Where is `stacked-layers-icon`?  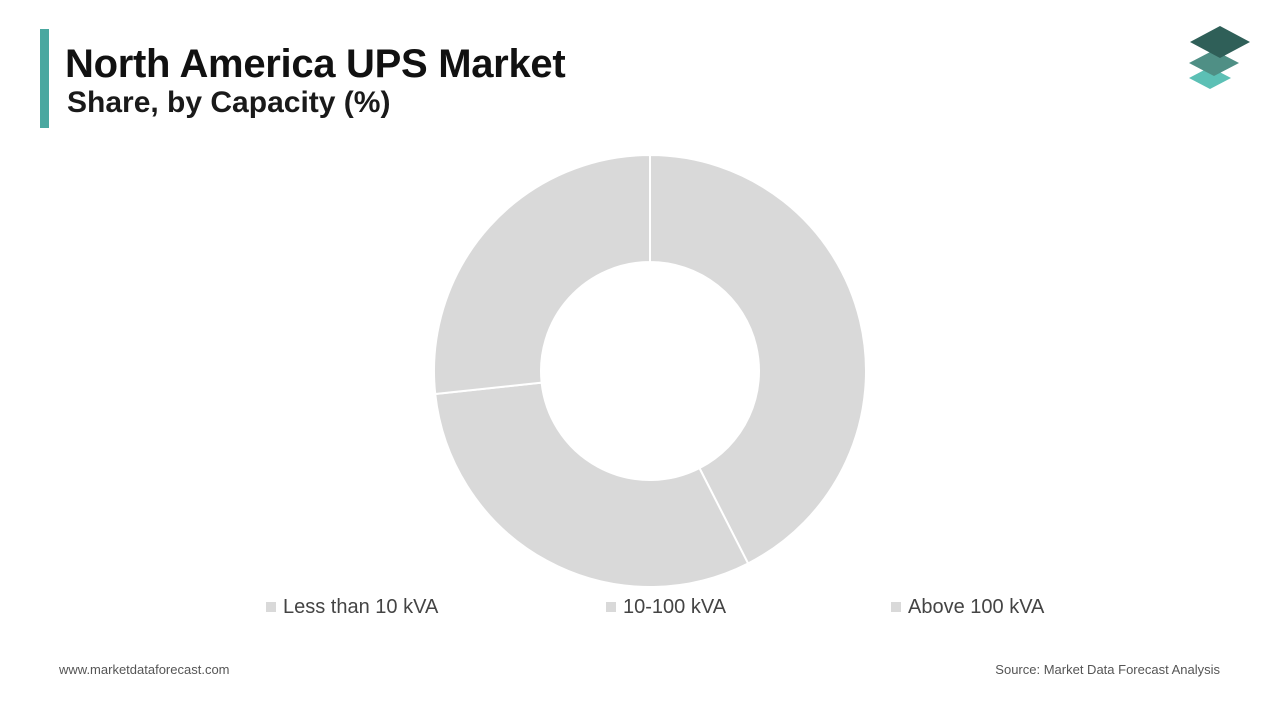
stacked-layers-icon is located at coordinates (1219, 57).